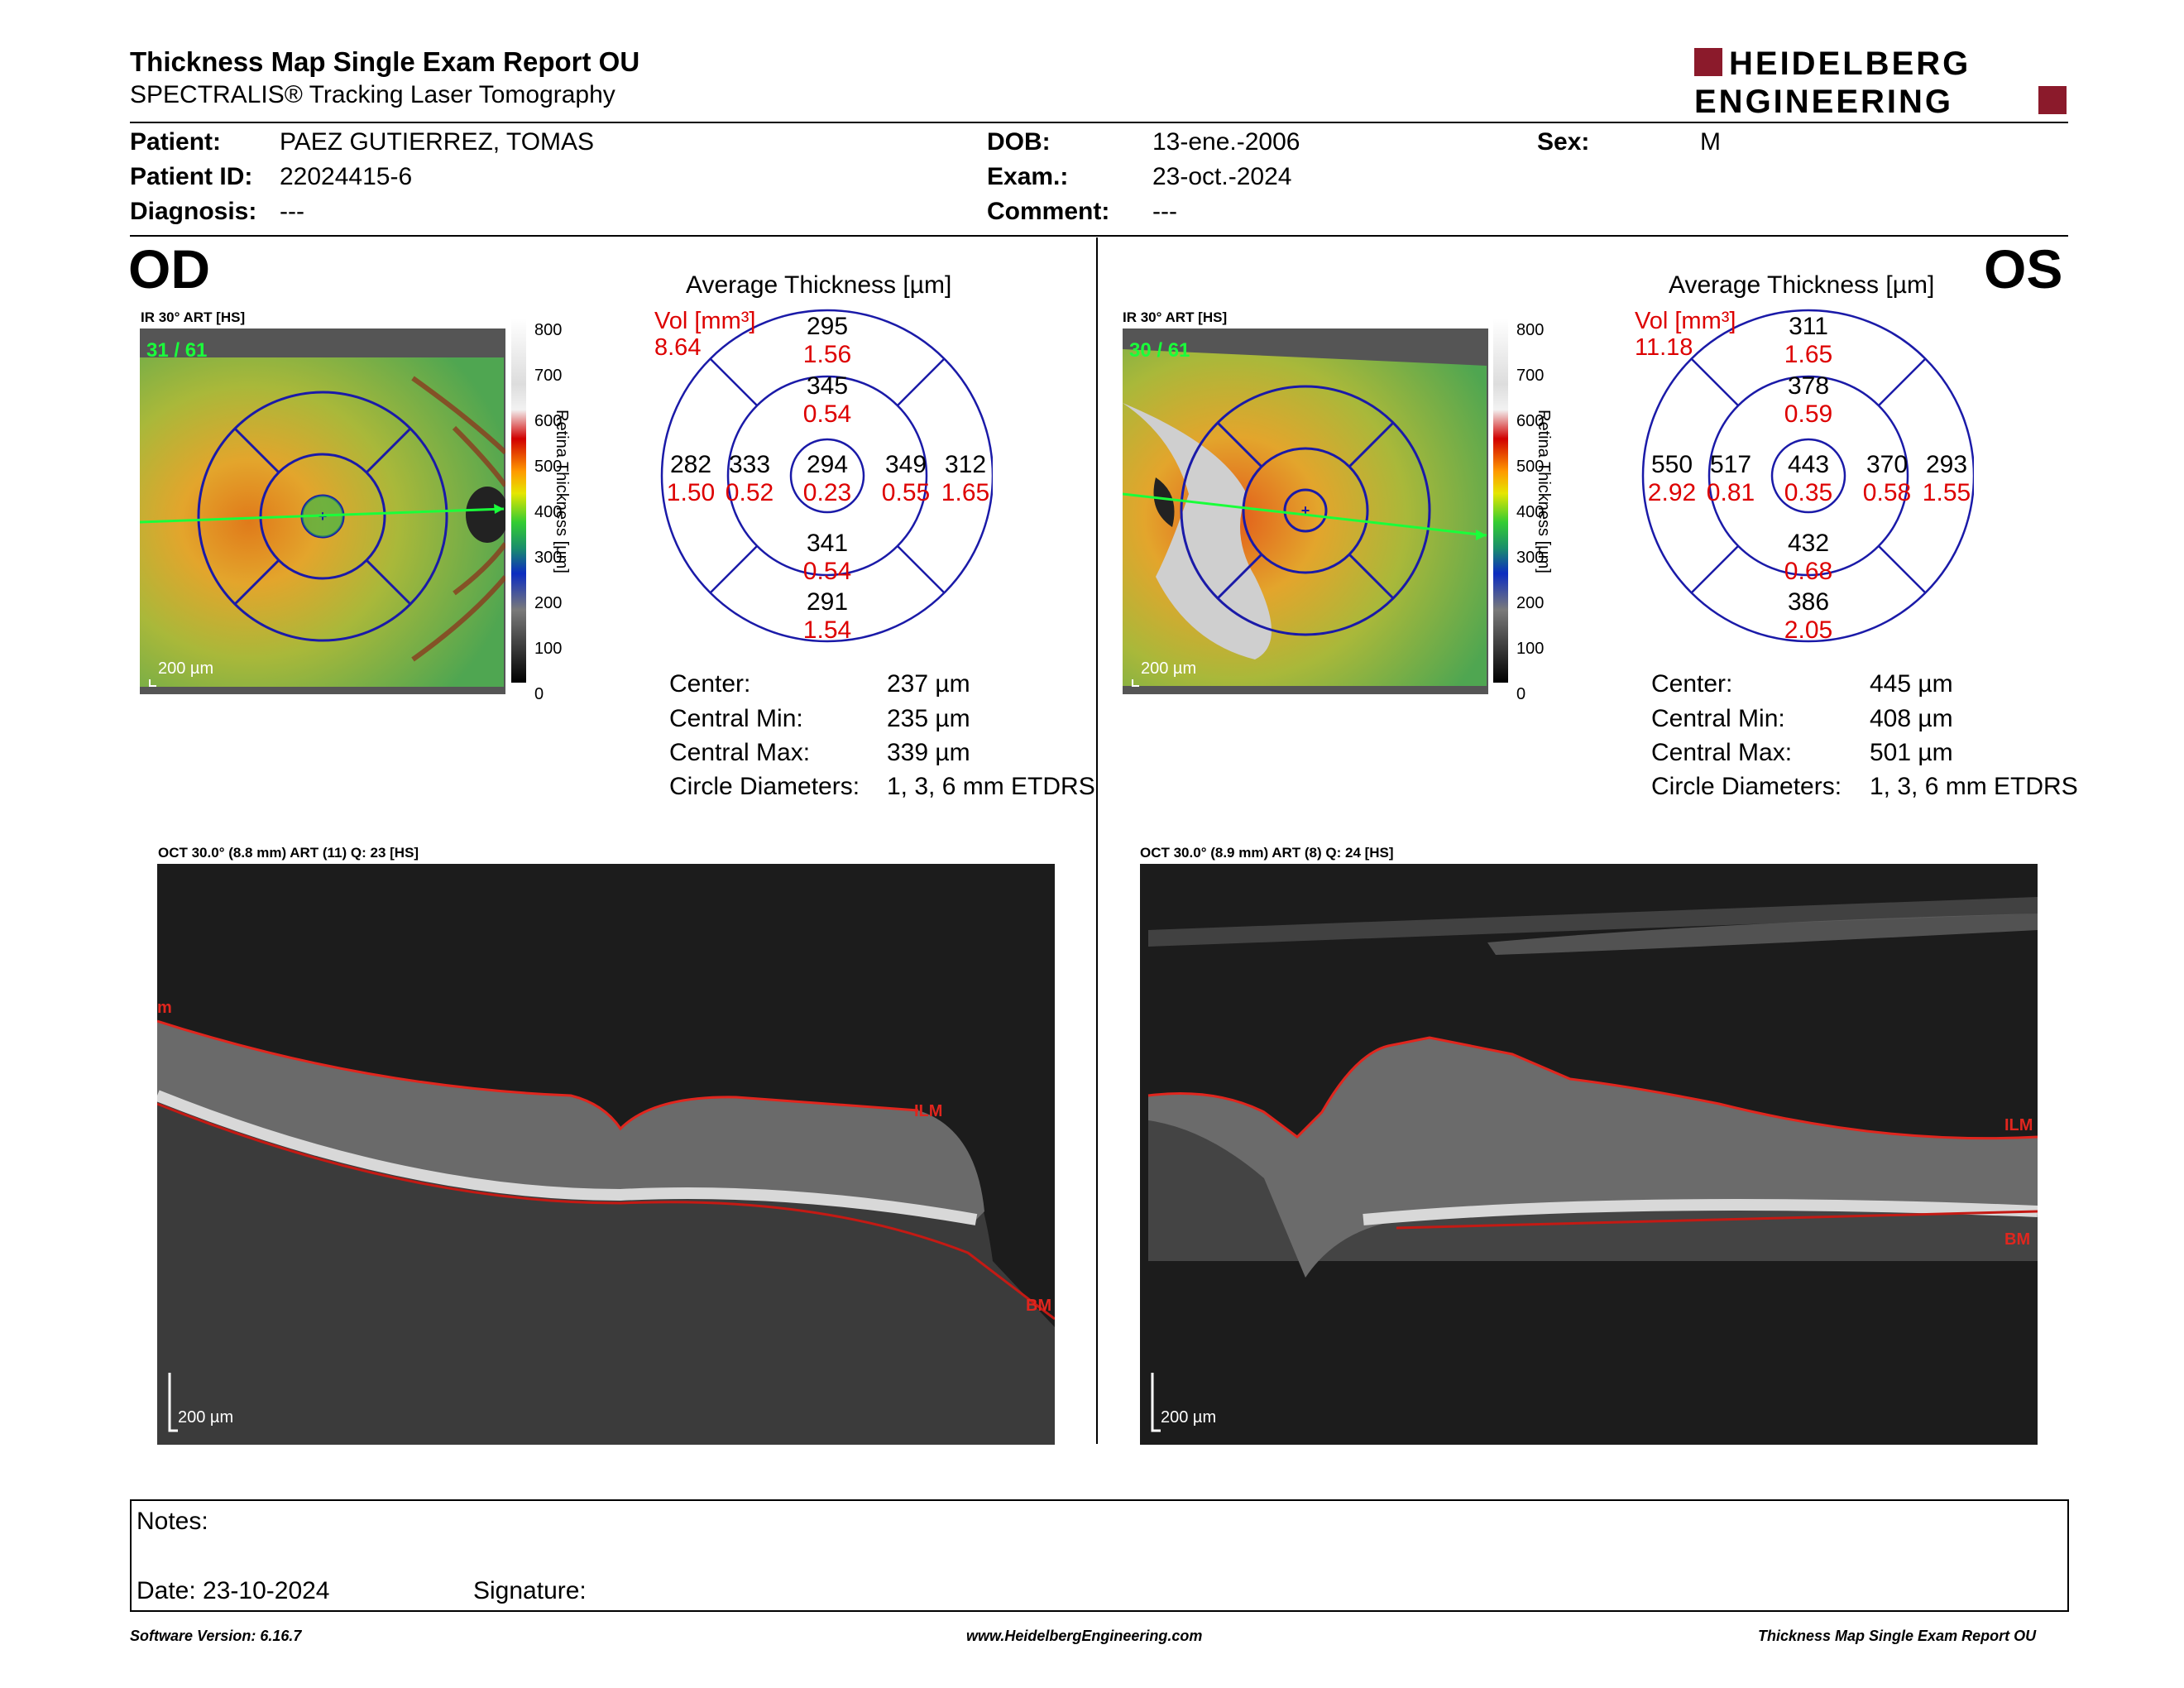 The height and width of the screenshot is (1688, 2184). Describe the element at coordinates (1808, 616) in the screenshot. I see `os-outer-bottom: 386 2.05` at that location.